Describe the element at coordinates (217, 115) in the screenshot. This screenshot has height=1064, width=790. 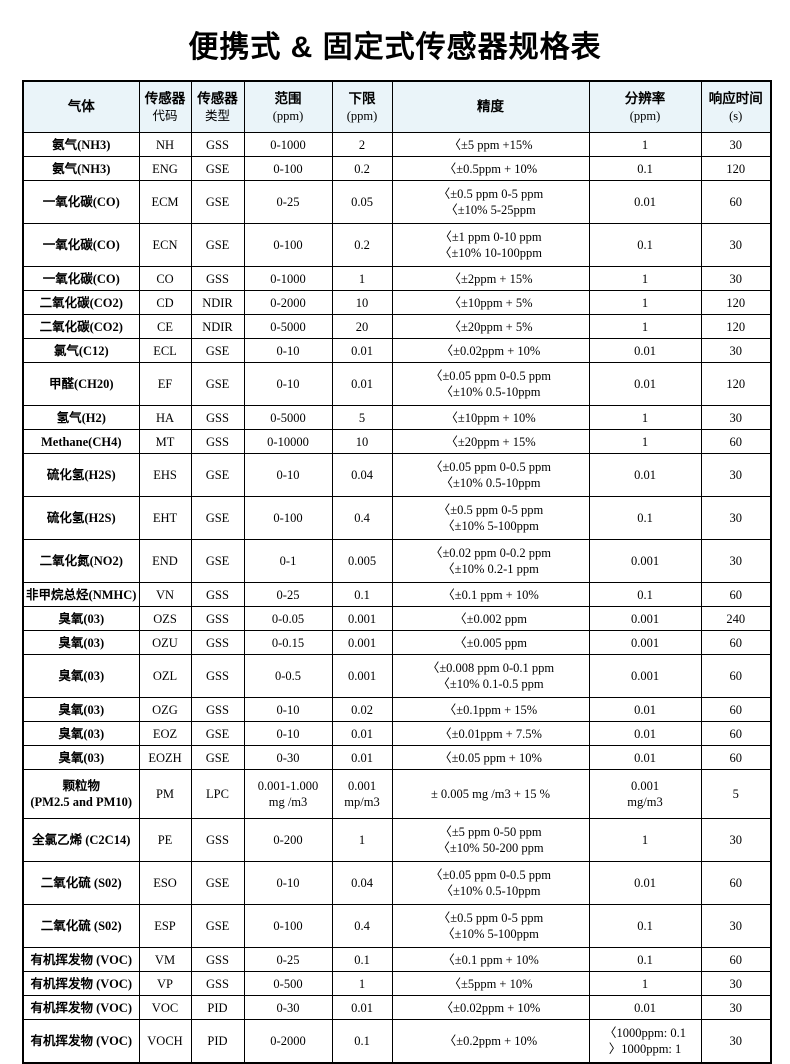
I see `column-header-unit: 类型` at that location.